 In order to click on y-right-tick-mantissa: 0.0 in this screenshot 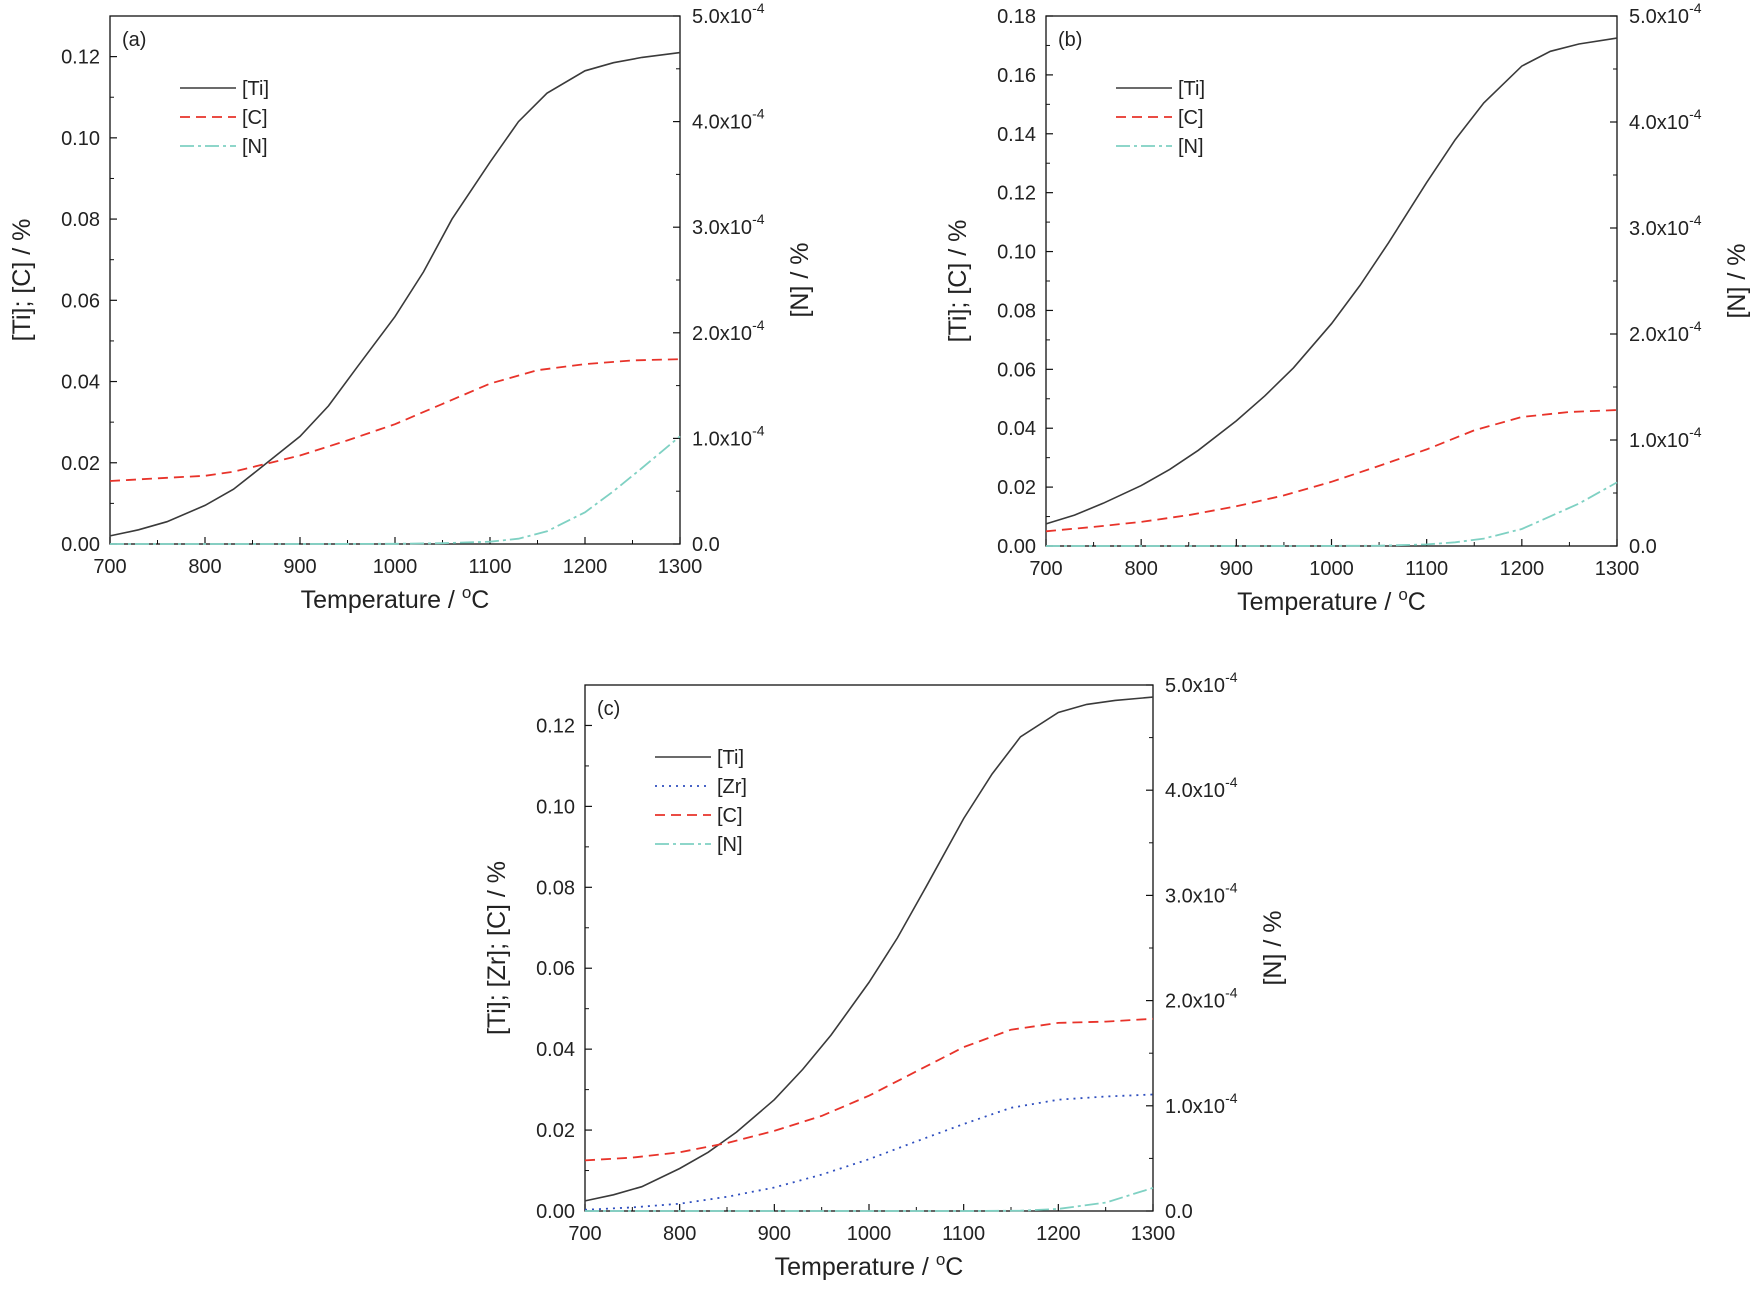, I will do `click(706, 545)`.